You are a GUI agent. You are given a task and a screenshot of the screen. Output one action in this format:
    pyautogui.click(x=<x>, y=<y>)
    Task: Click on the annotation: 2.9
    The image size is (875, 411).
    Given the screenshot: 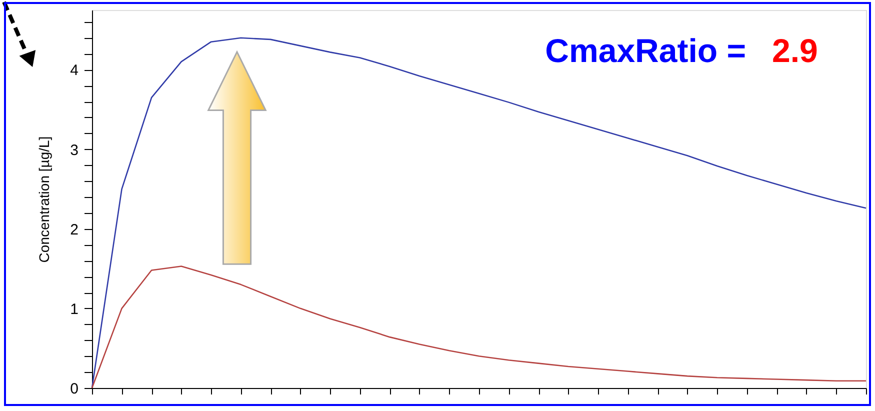 What is the action you would take?
    pyautogui.click(x=795, y=50)
    